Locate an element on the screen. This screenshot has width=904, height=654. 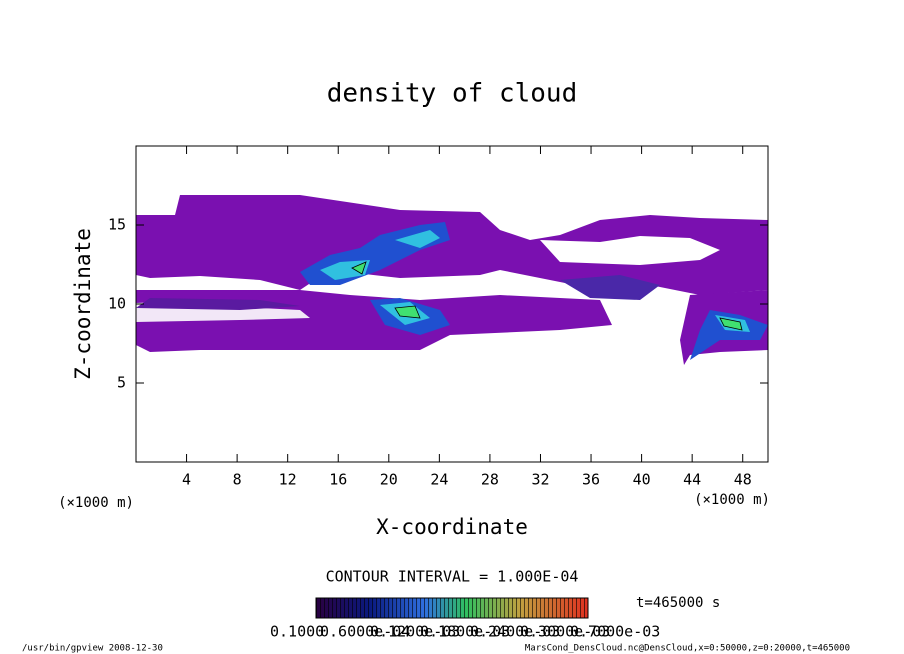
colorbar-label: 0.1800e-03 is located at coordinates (465, 632).